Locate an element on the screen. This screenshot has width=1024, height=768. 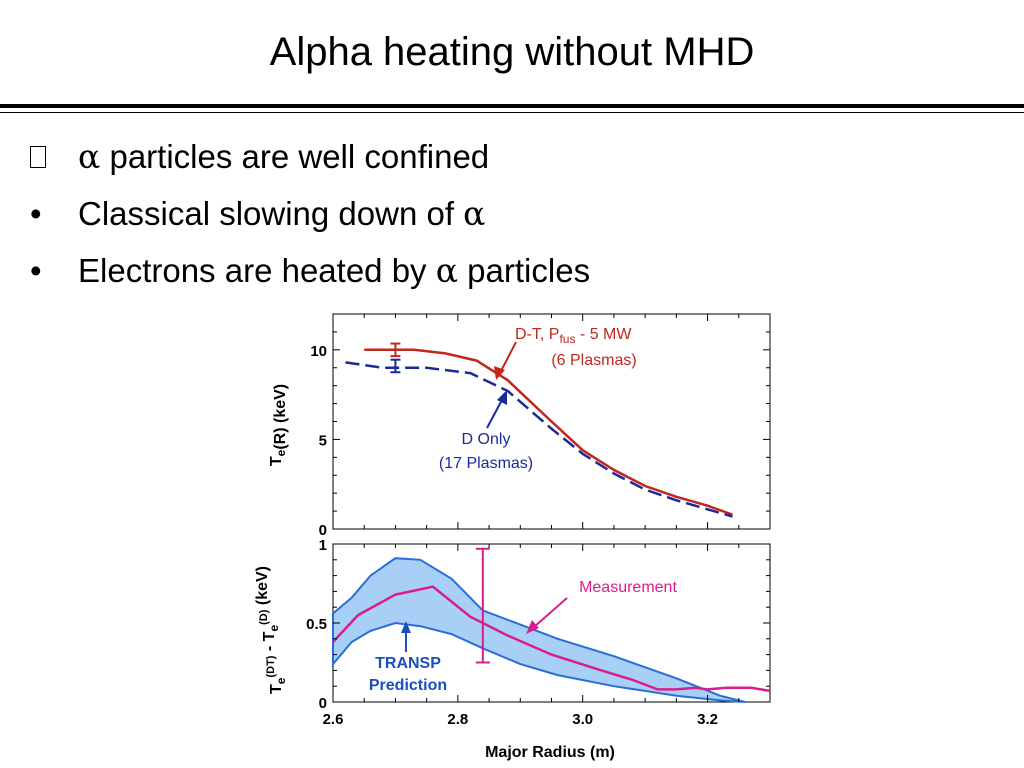
transp-prediction-band is located at coordinates (539, 630).